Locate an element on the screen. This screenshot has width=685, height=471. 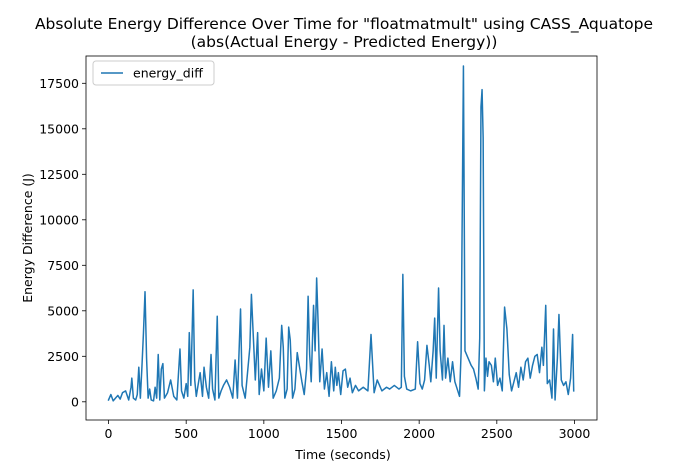
y-axis-label: Energy Difference (J) is located at coordinates (27, 238).